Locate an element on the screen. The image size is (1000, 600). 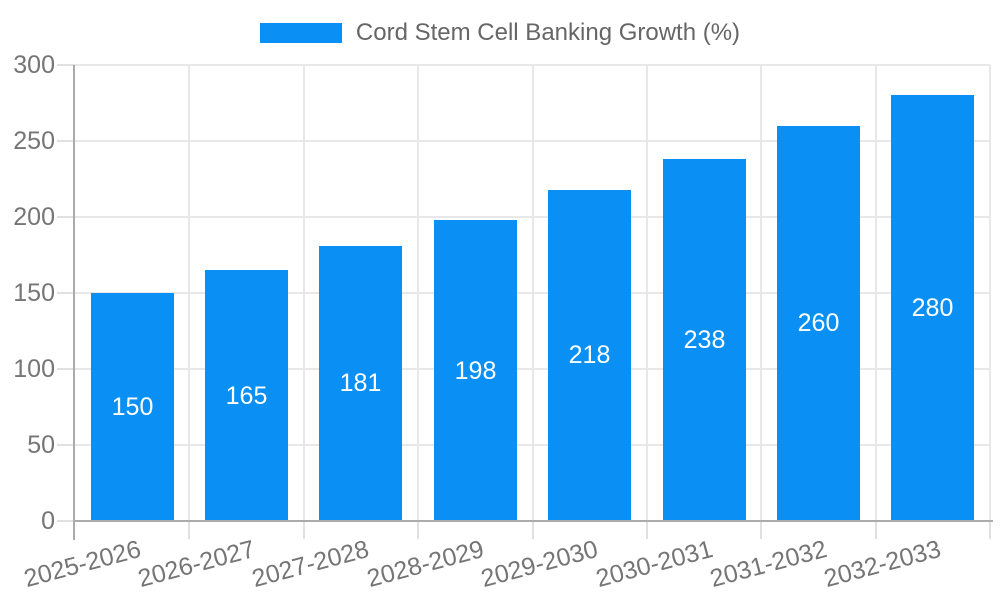
x-tick-label: 2025-2026 is located at coordinates (82, 564).